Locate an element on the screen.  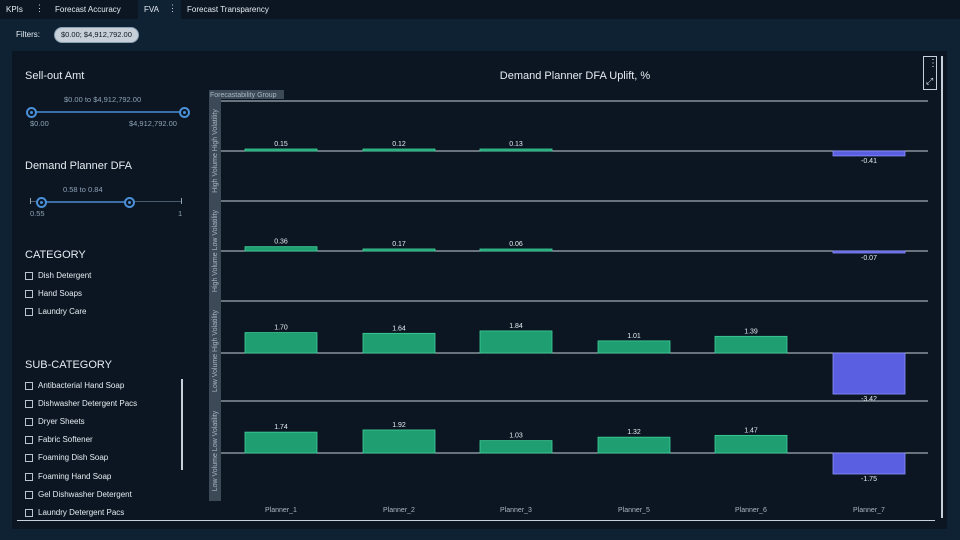
subcategory-scrollbar is located at coordinates (182, 424).